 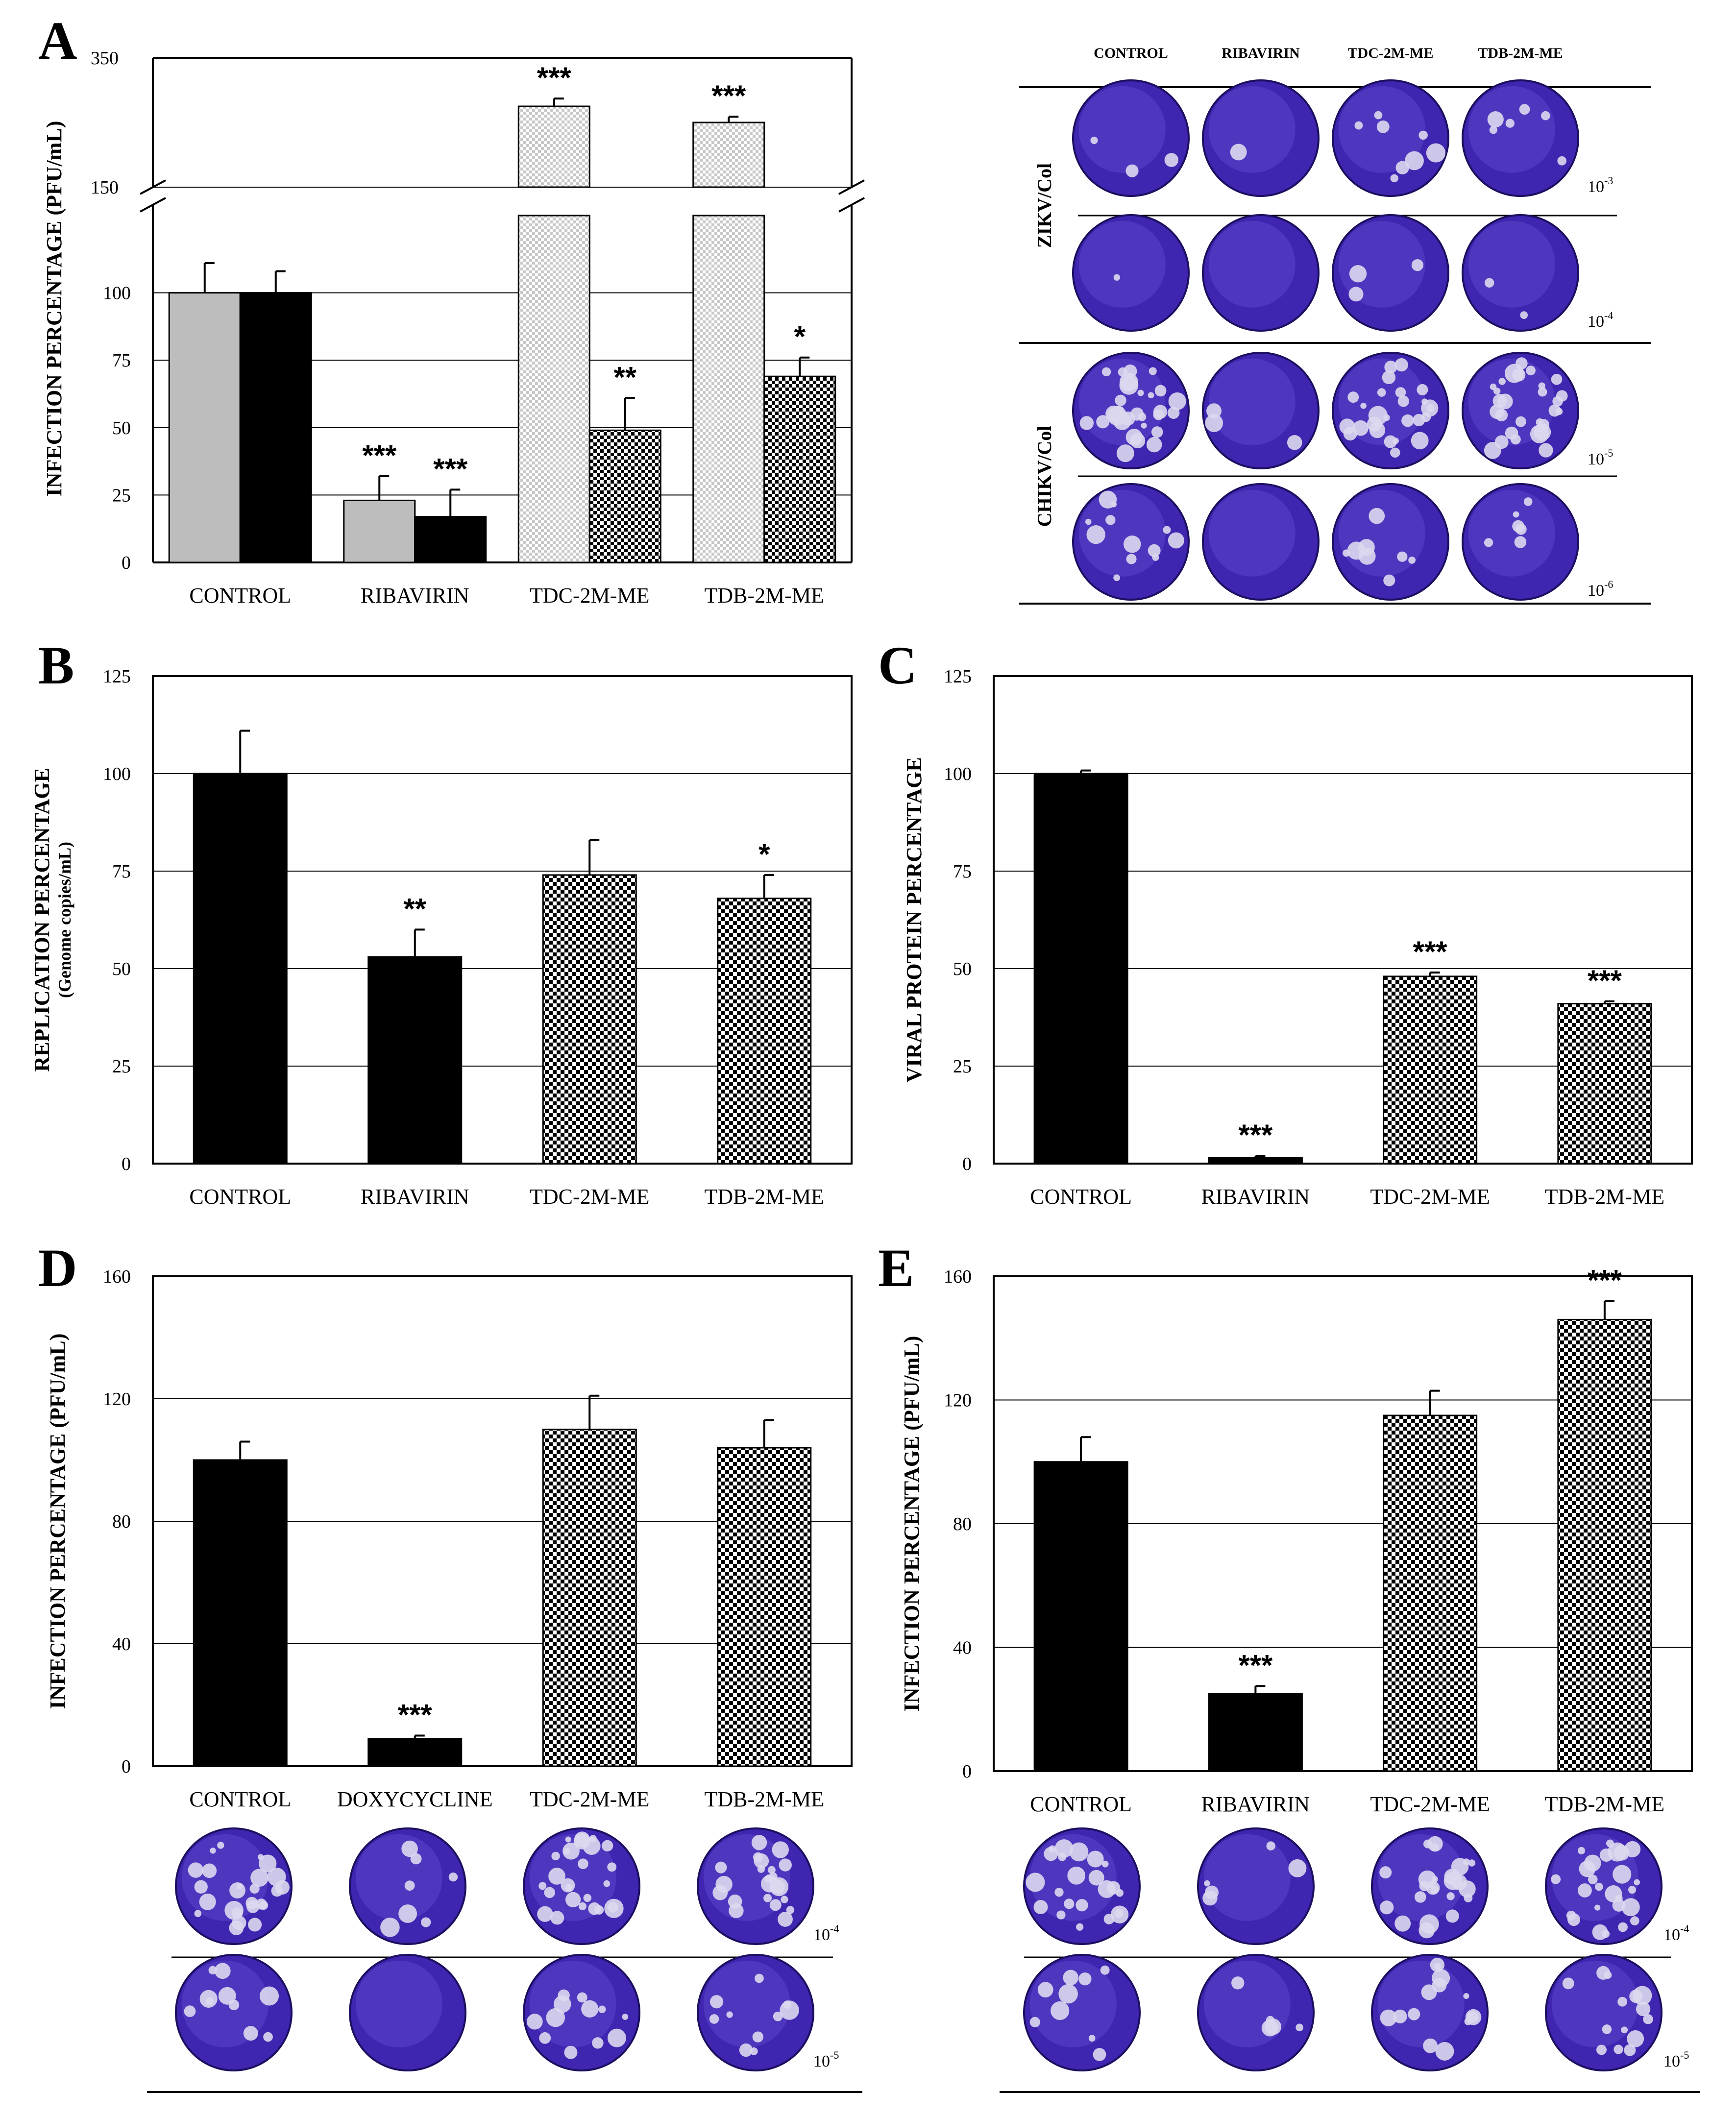 I want to click on significance-stars: *, so click(x=764, y=855).